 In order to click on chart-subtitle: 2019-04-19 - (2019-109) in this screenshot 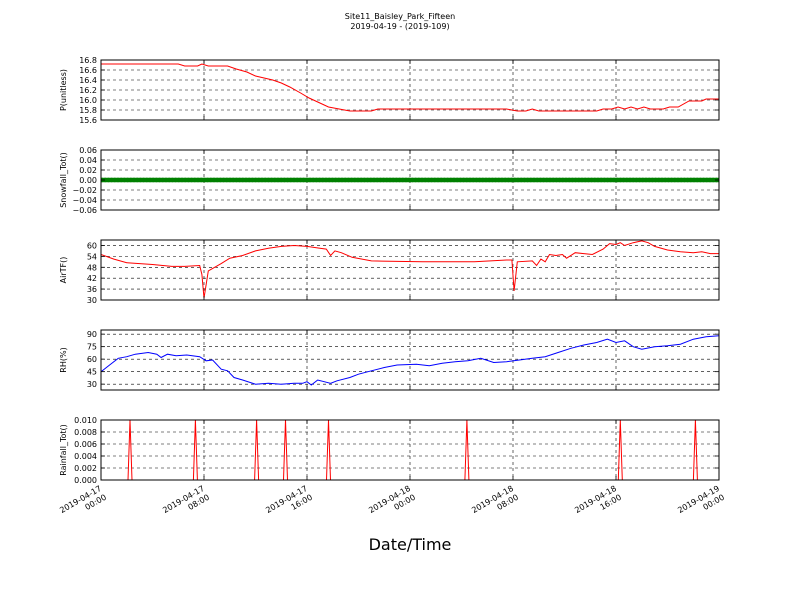, I will do `click(399, 26)`.